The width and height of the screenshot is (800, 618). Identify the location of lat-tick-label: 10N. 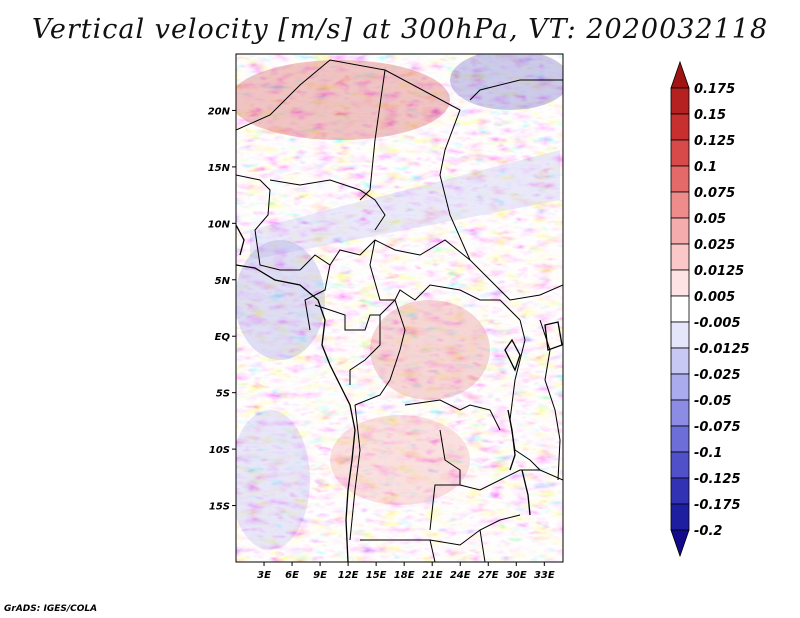
(219, 224).